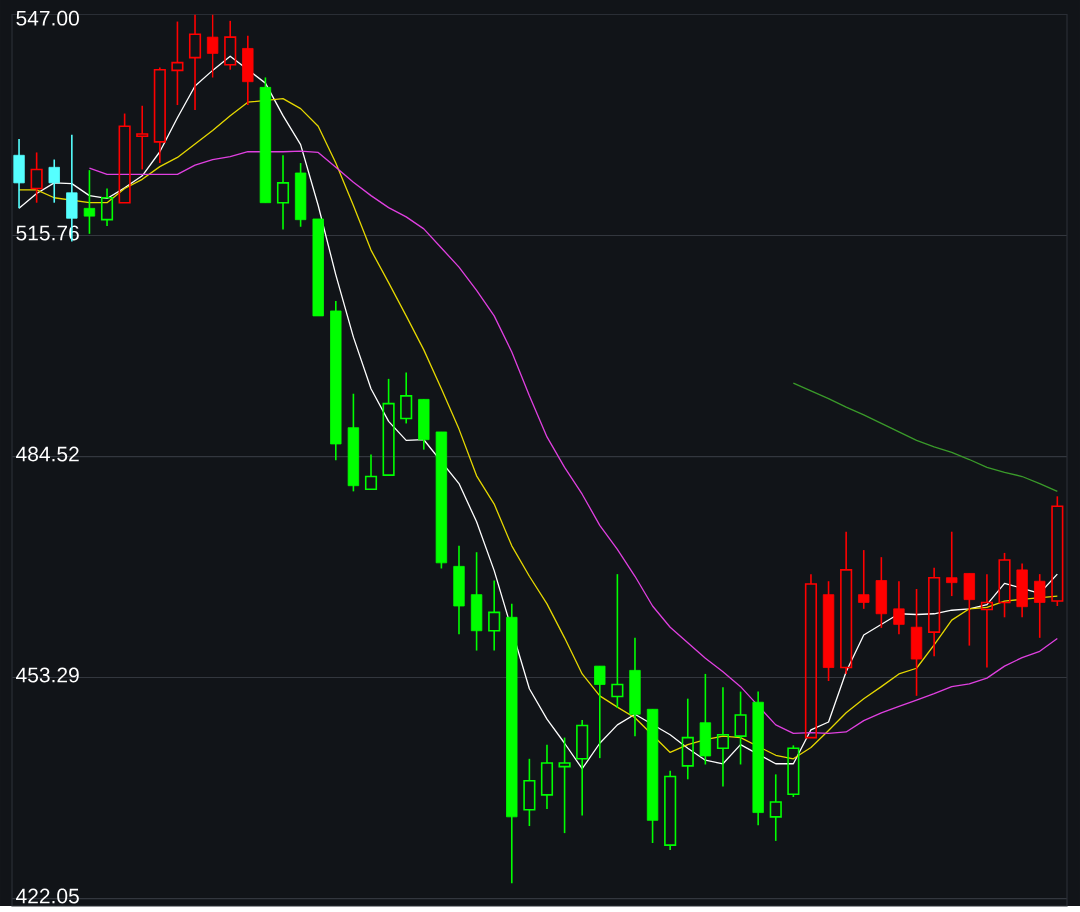  I want to click on y-tick-label: 453.29, so click(47, 675).